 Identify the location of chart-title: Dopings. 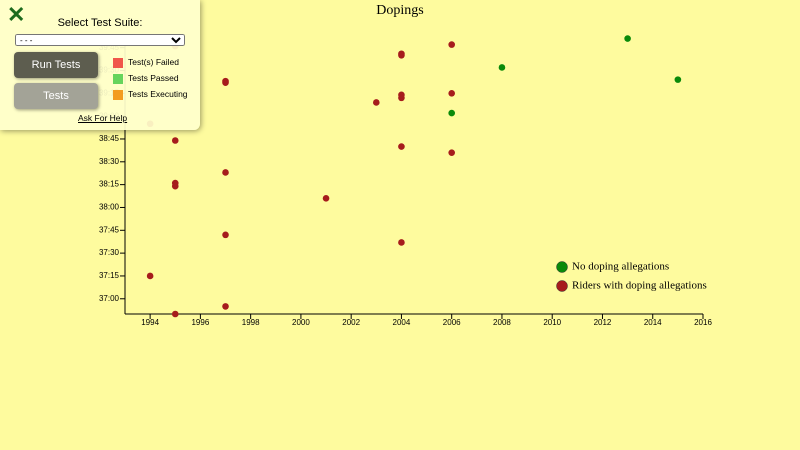
(399, 10).